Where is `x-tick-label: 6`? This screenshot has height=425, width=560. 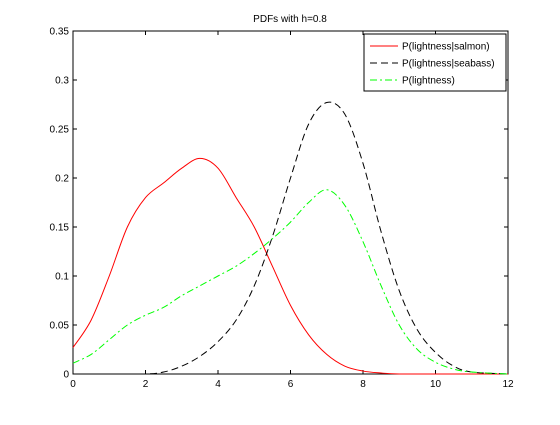 x-tick-label: 6 is located at coordinates (291, 384).